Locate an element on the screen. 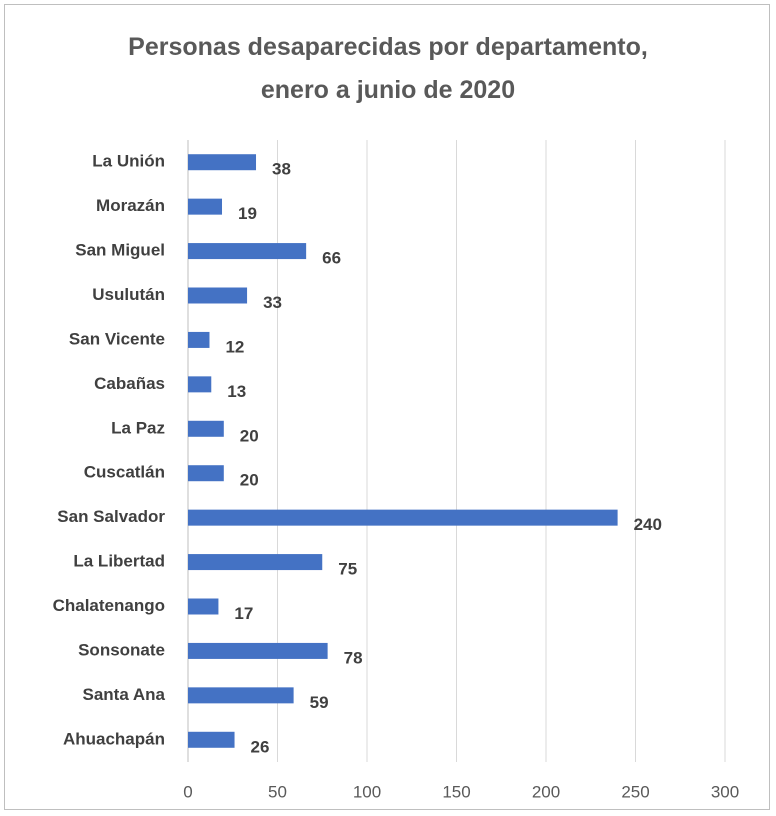  data-label: 13 is located at coordinates (236, 391).